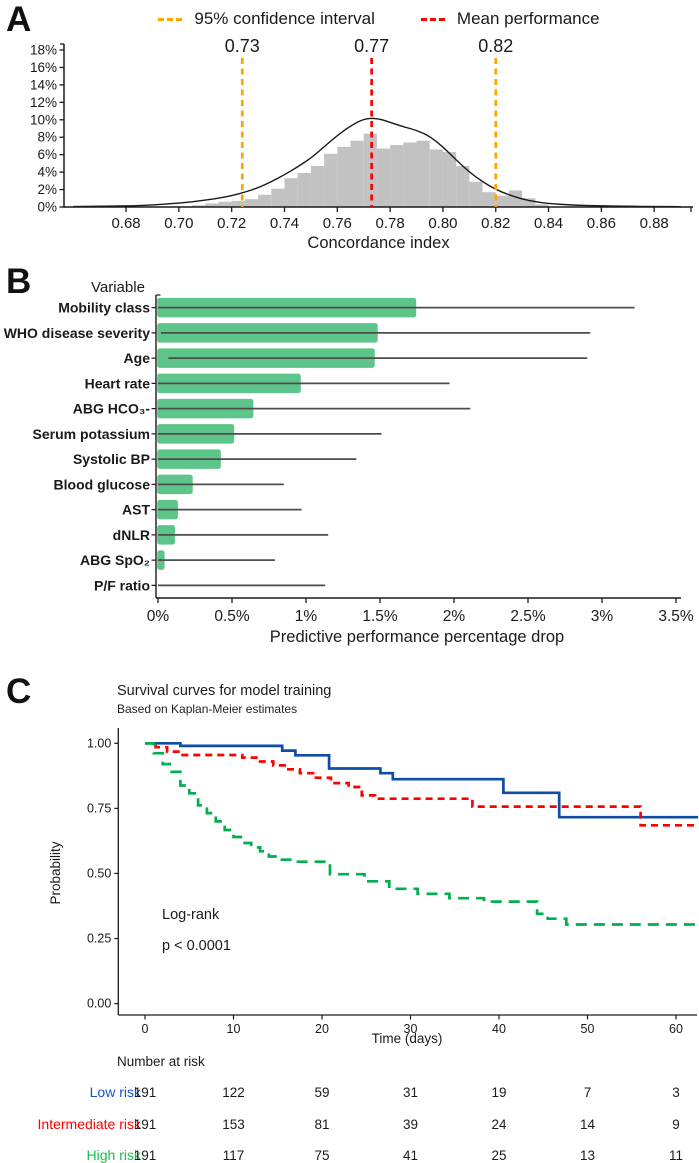 Image resolution: width=699 pixels, height=1163 pixels. I want to click on svg-text: 0.76, so click(337, 223).